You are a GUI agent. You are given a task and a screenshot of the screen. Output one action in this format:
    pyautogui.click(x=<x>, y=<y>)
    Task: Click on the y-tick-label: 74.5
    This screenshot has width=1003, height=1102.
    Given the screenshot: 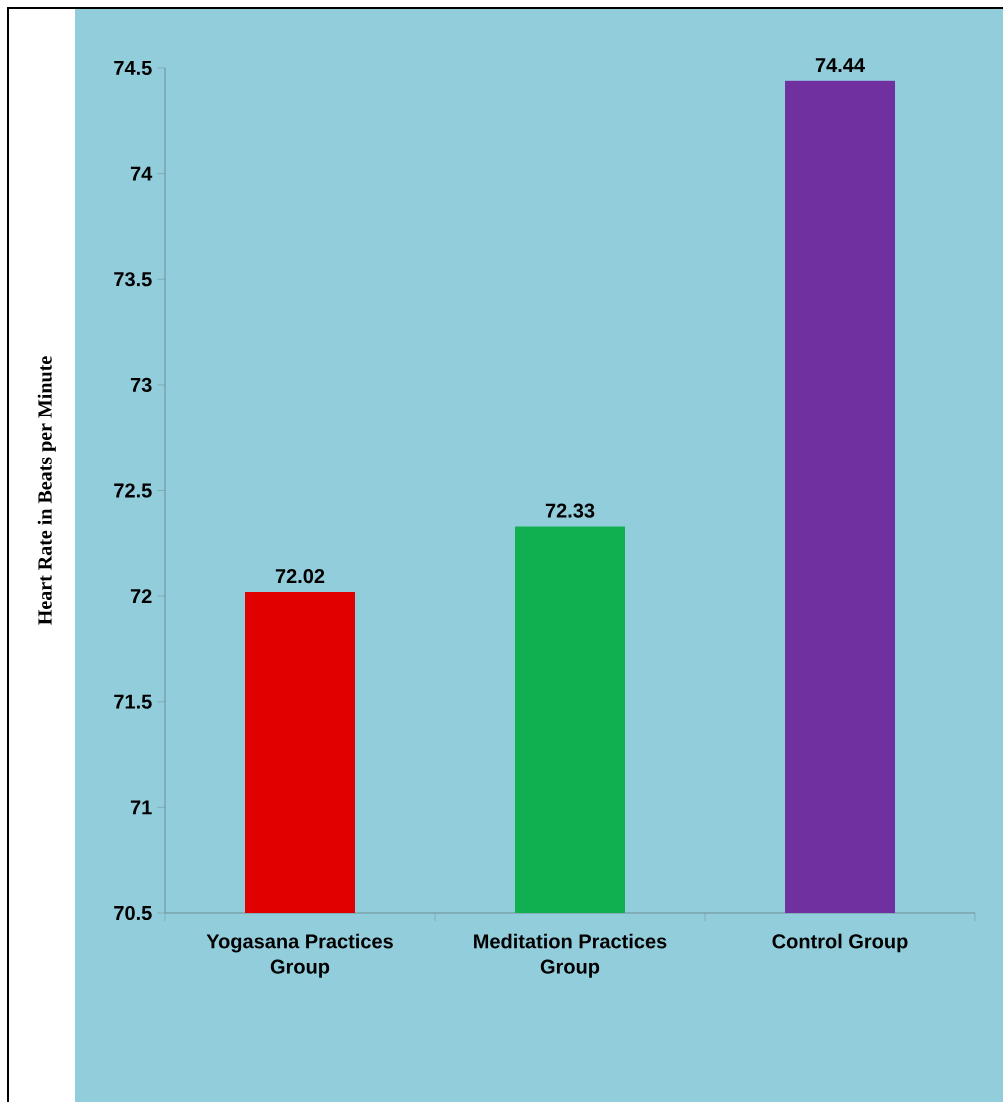 What is the action you would take?
    pyautogui.click(x=133, y=68)
    